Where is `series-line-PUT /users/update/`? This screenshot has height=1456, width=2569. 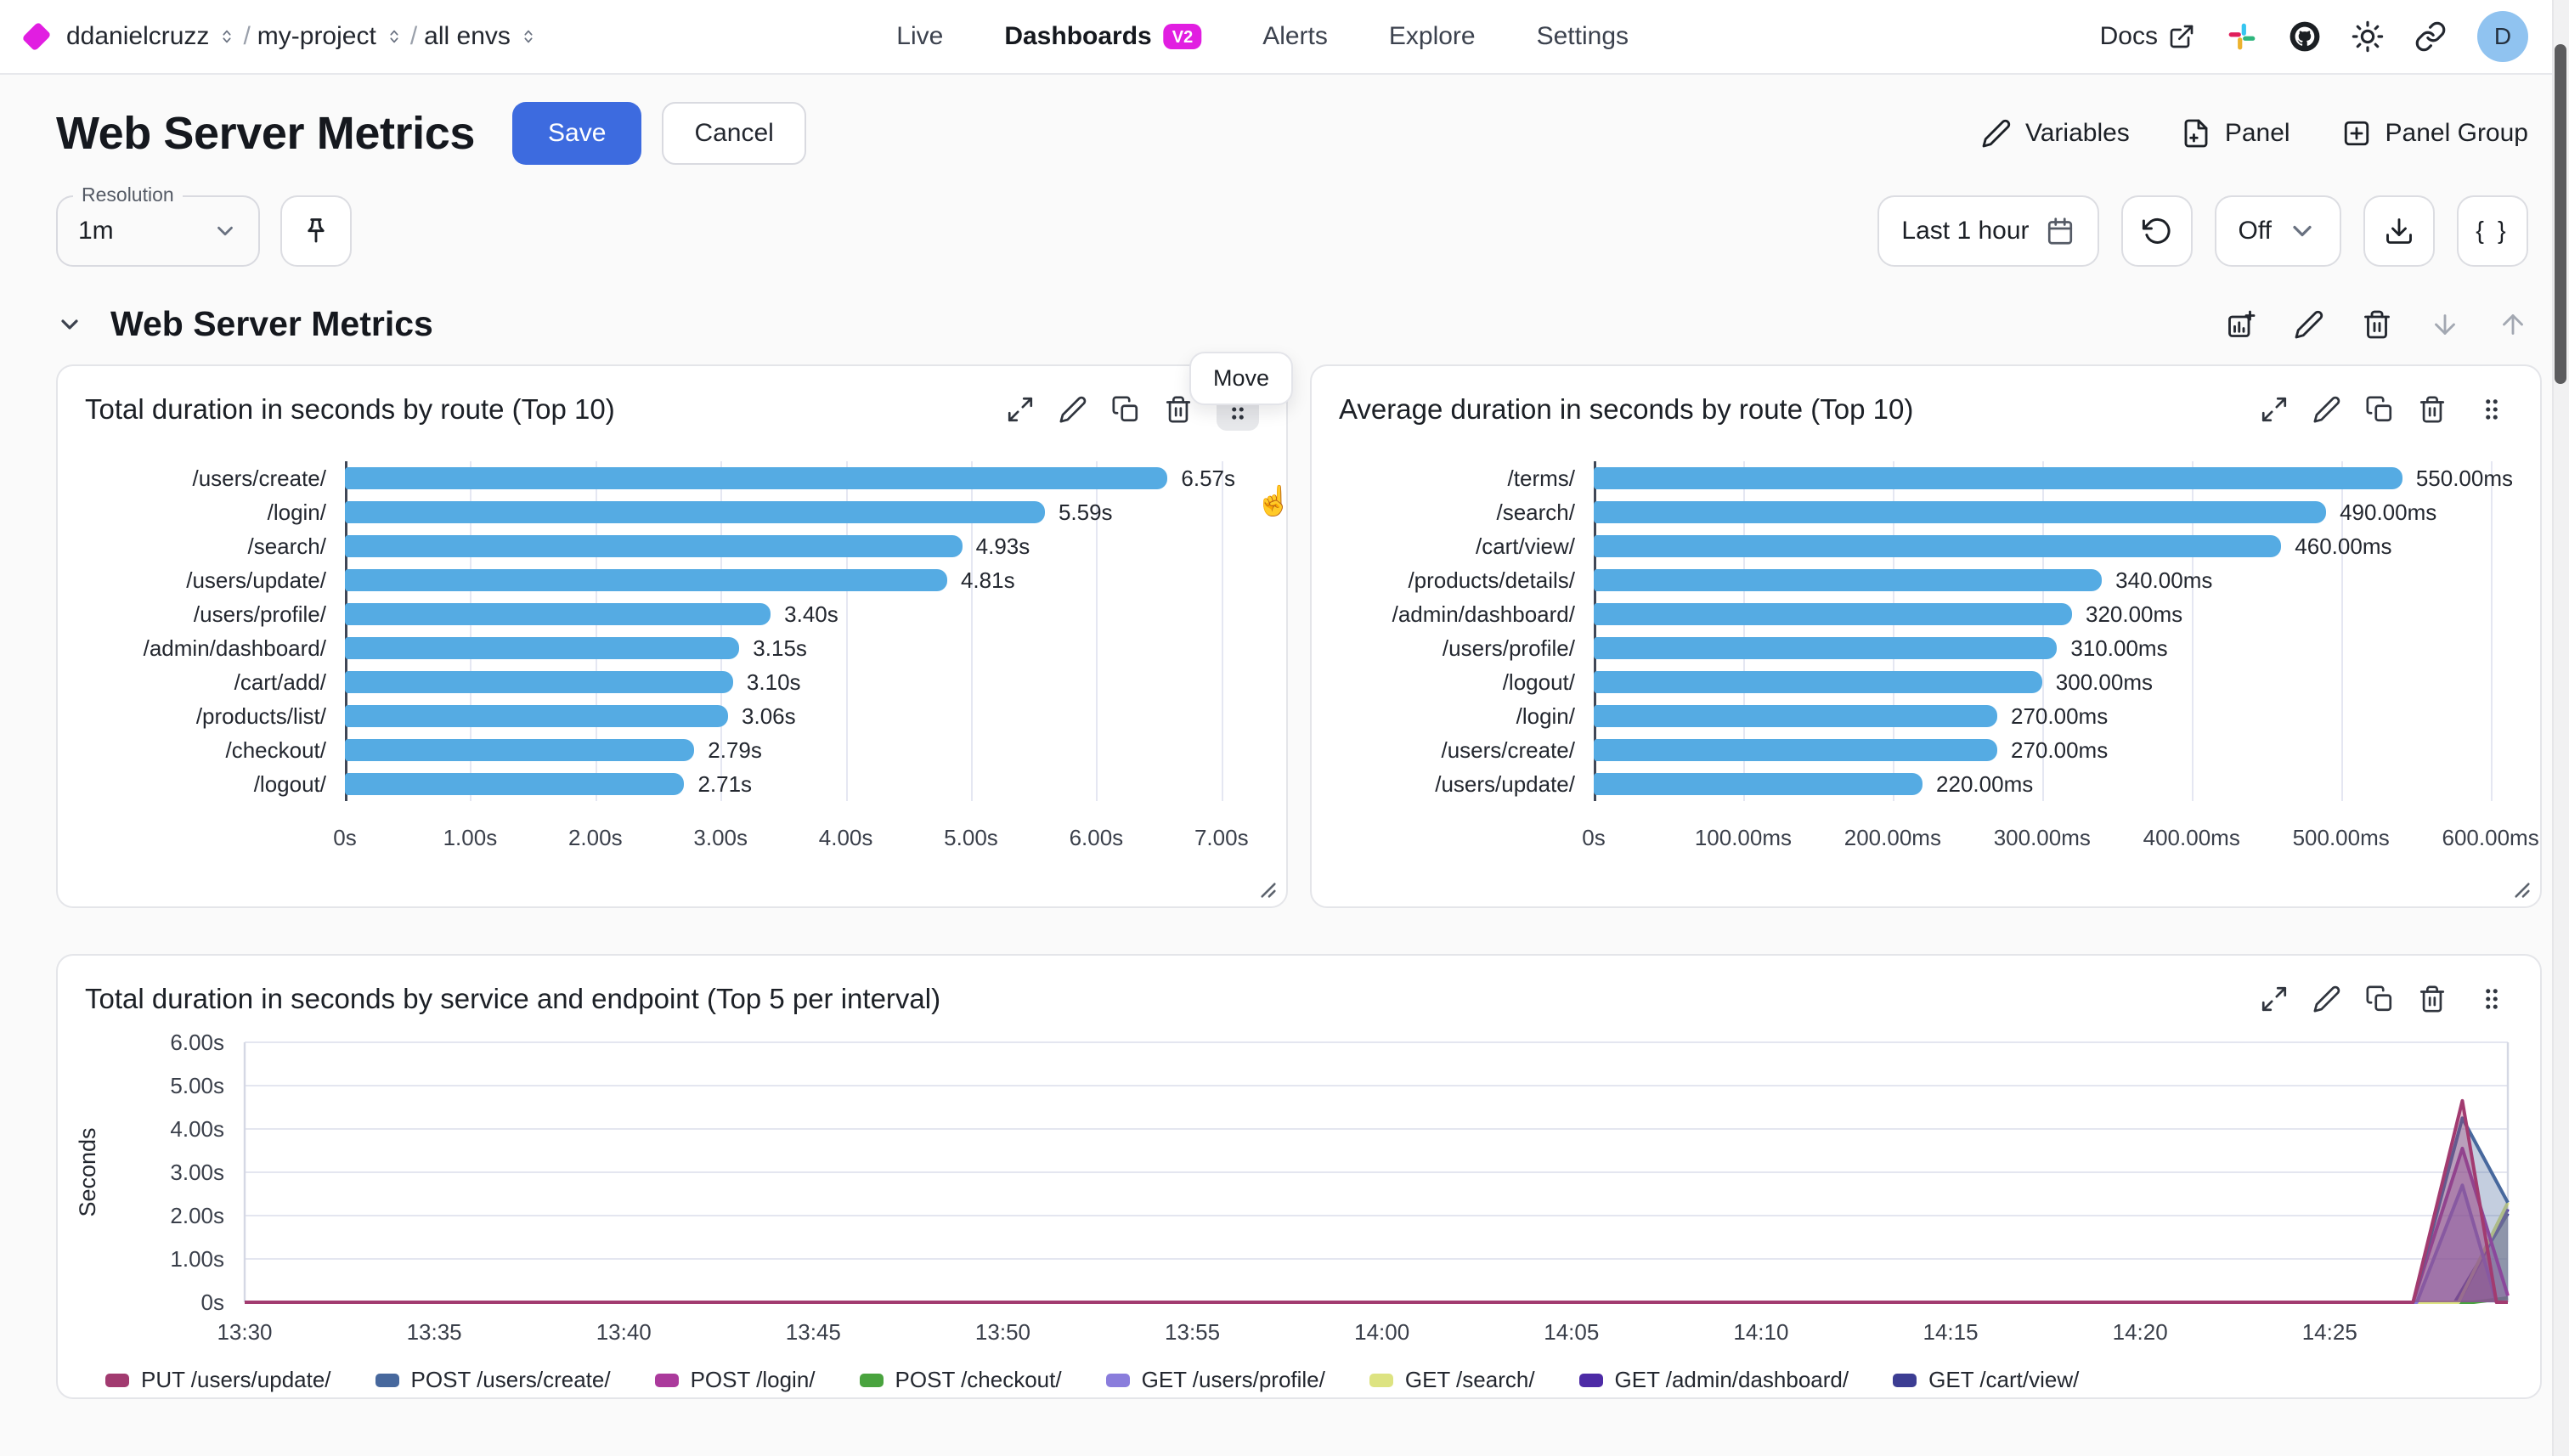 series-line-PUT /users/update/ is located at coordinates (1377, 1201).